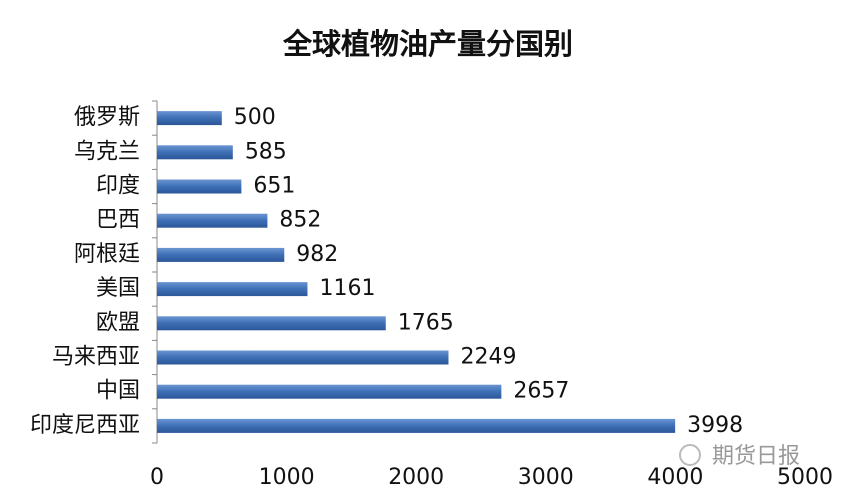 This screenshot has width=857, height=502. I want to click on watermark-icon, so click(690, 455).